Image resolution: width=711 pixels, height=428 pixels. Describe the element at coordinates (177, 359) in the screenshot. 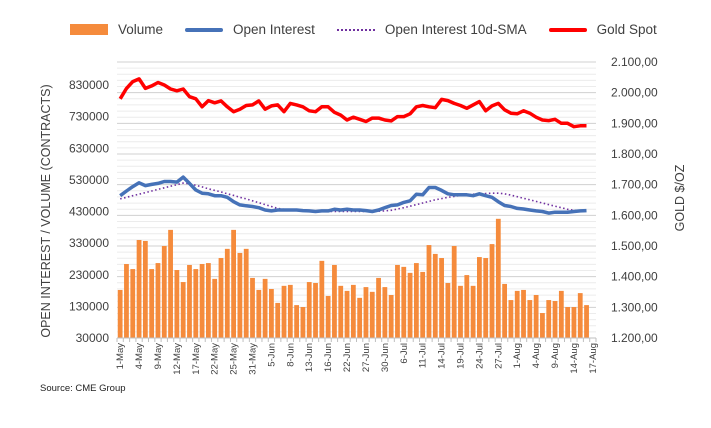

I see `x-tick-label: 12-May` at that location.